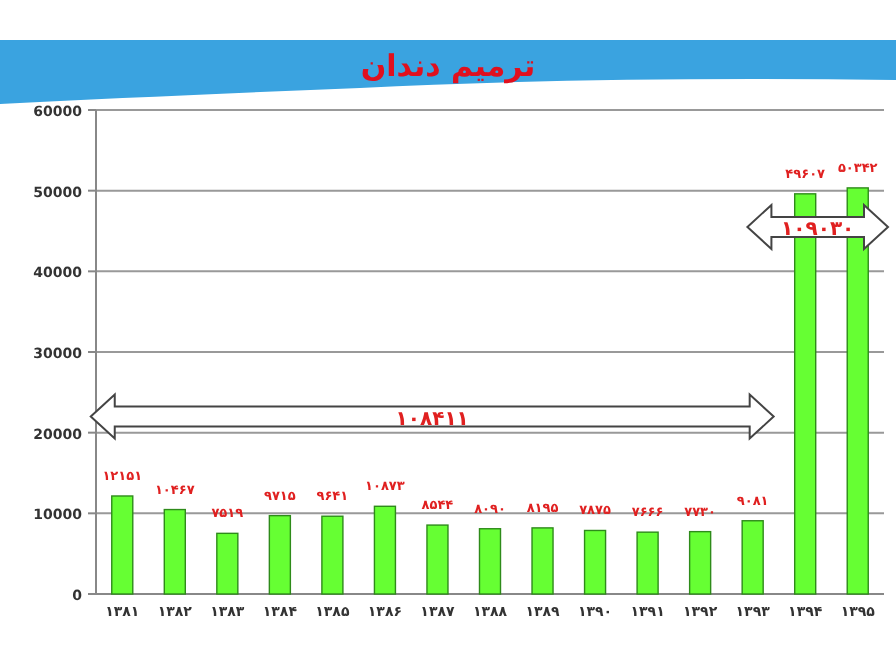  Describe the element at coordinates (448, 66) in the screenshot. I see `chart-title: ترمیم دندان` at that location.